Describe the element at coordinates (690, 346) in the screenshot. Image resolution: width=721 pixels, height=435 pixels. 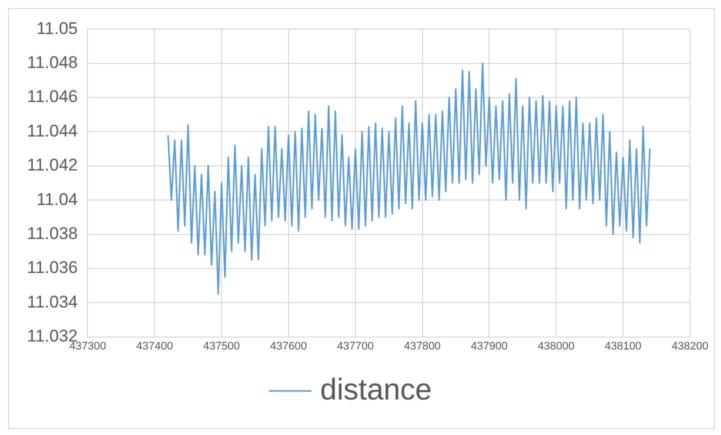
I see `x-tick-label: 438200` at that location.